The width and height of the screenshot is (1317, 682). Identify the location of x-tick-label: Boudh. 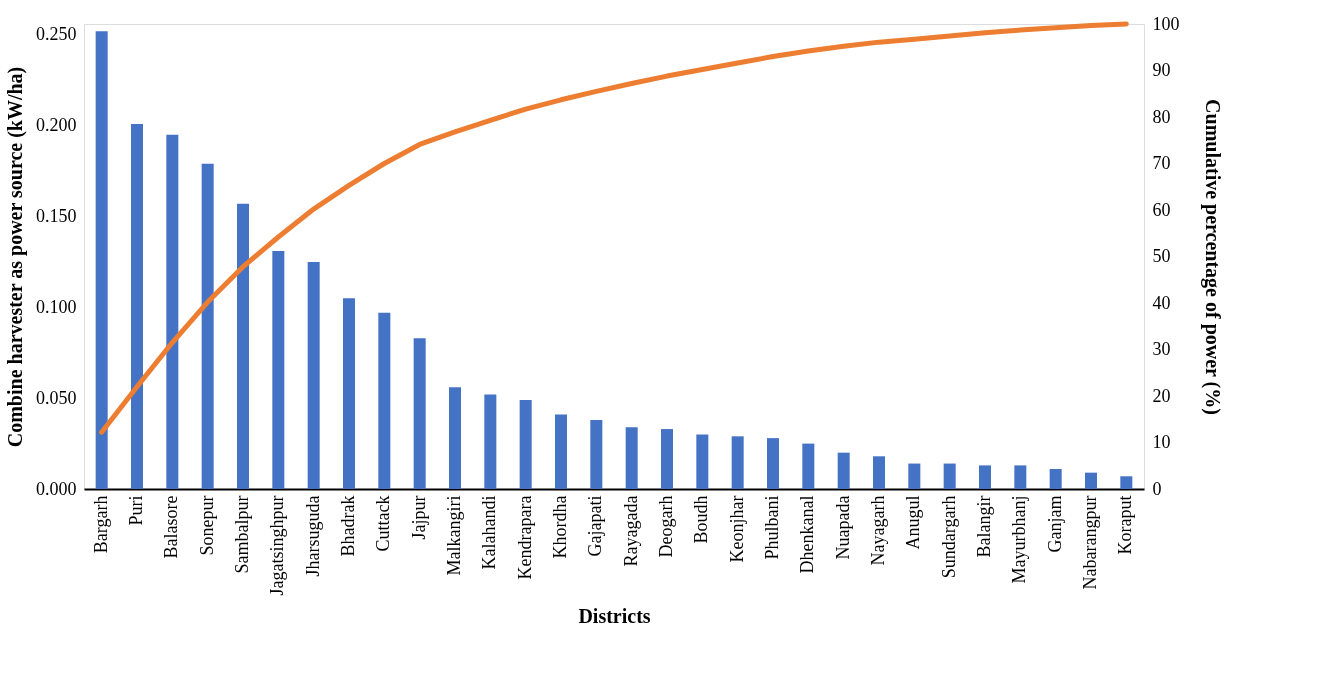
(701, 519).